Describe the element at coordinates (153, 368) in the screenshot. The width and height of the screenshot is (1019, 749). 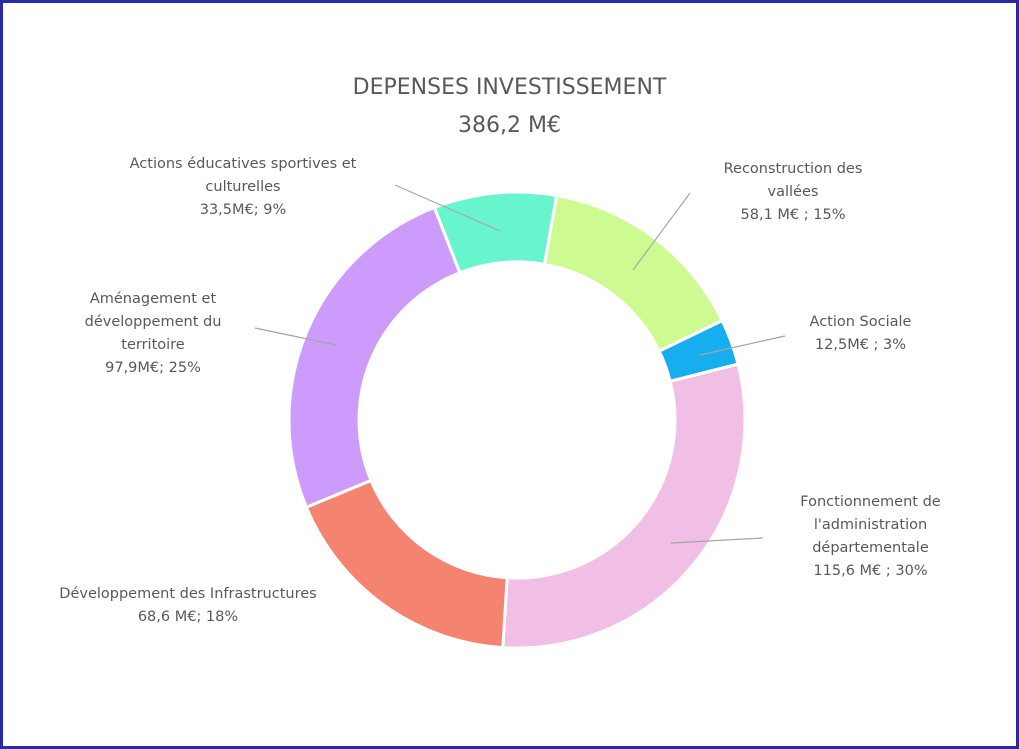
I see `value-label: 97,9M€; 25%` at that location.